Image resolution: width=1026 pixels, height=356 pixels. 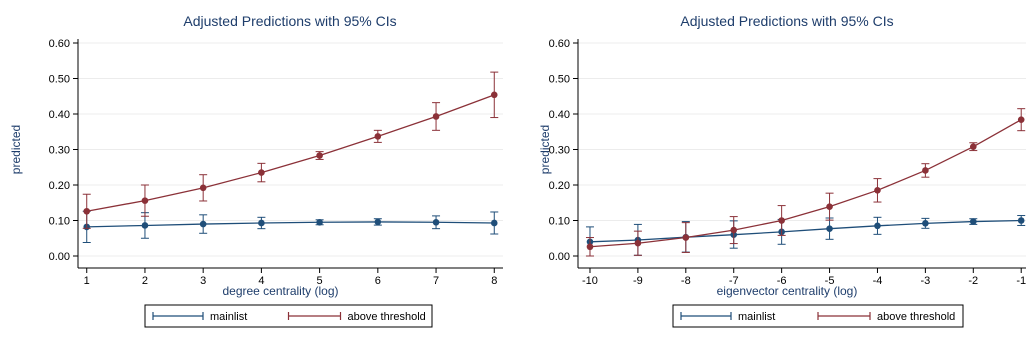 I want to click on x-tick-label: 7, so click(x=436, y=281).